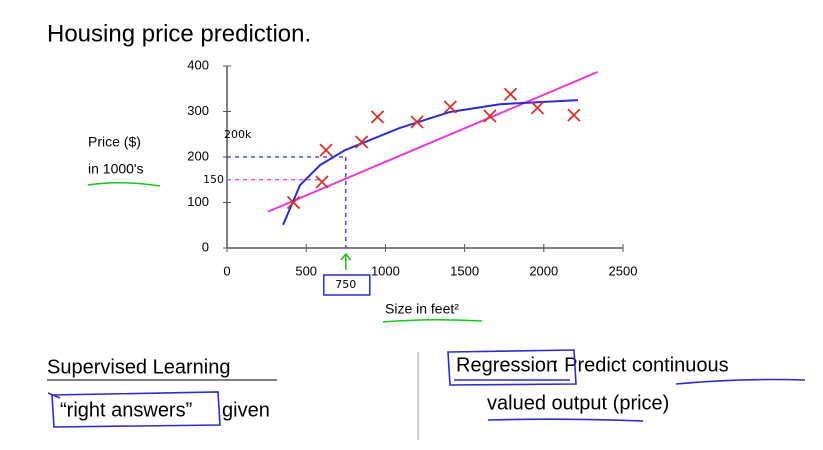 The width and height of the screenshot is (823, 450). Describe the element at coordinates (198, 201) in the screenshot. I see `y-tick-label: 100` at that location.